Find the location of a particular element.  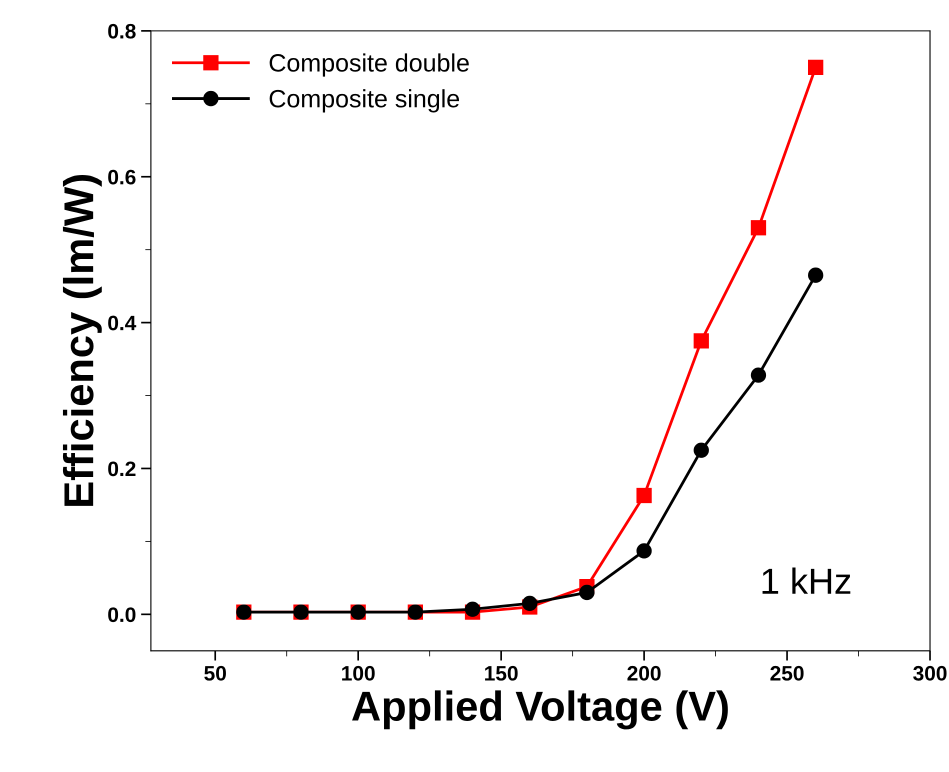

y-tick-label: 0.2 is located at coordinates (122, 468).